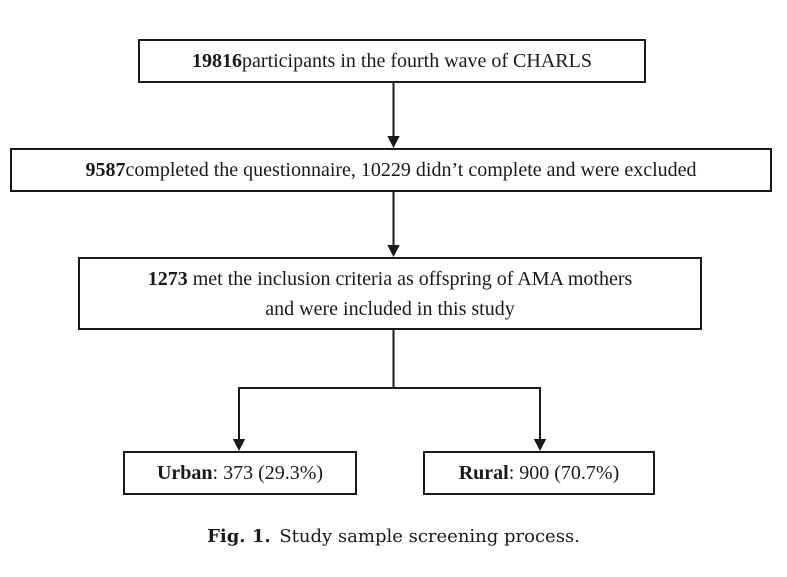 The width and height of the screenshot is (787, 577). I want to click on figure-caption-text: Study sample screening process., so click(426, 536).